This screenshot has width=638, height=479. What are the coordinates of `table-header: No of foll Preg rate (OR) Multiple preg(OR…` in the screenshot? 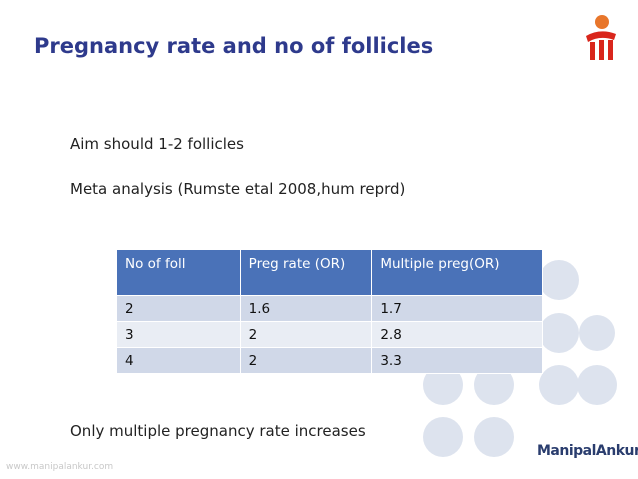 It's located at (329, 272).